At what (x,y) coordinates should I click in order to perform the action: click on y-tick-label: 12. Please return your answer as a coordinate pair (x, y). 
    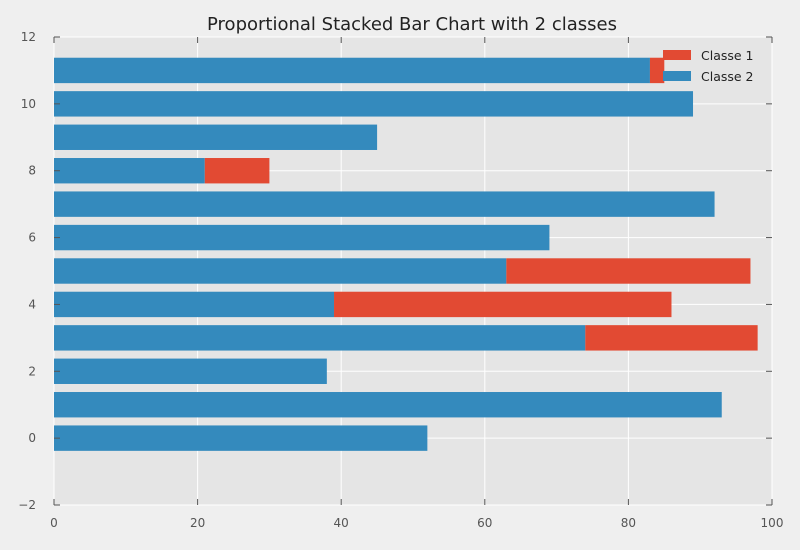
    Looking at the image, I should click on (28, 37).